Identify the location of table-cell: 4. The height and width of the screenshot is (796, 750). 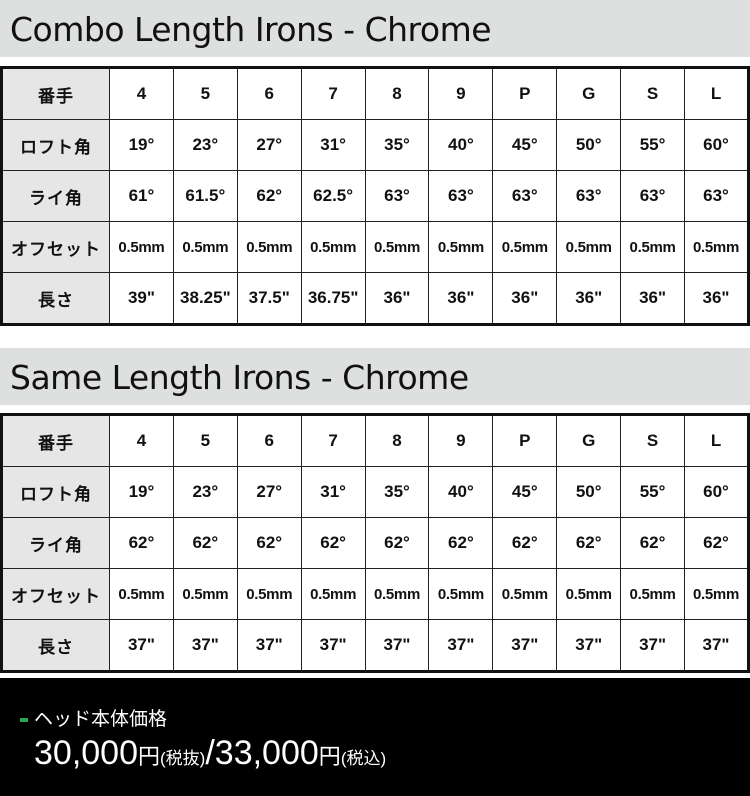
(141, 93).